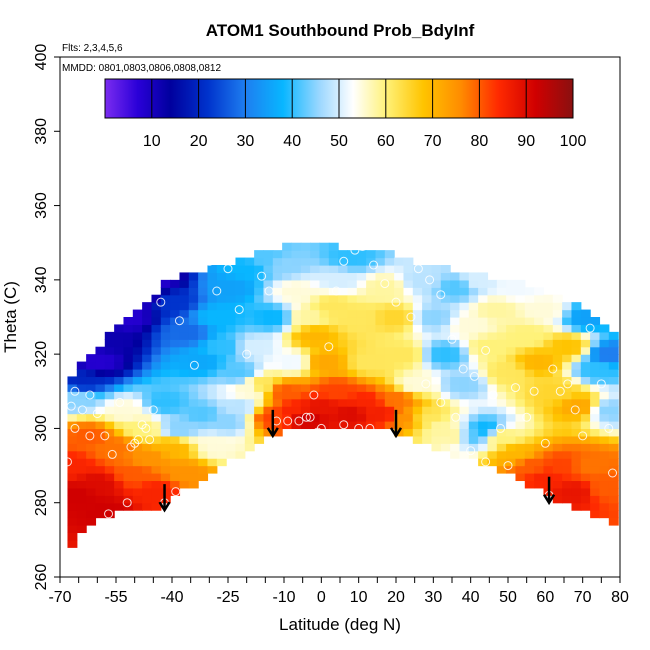 Image resolution: width=650 pixels, height=650 pixels. Describe the element at coordinates (345, 114) in the screenshot. I see `colorbar: 10 20 30 40 50 60 70 80 90 100` at that location.